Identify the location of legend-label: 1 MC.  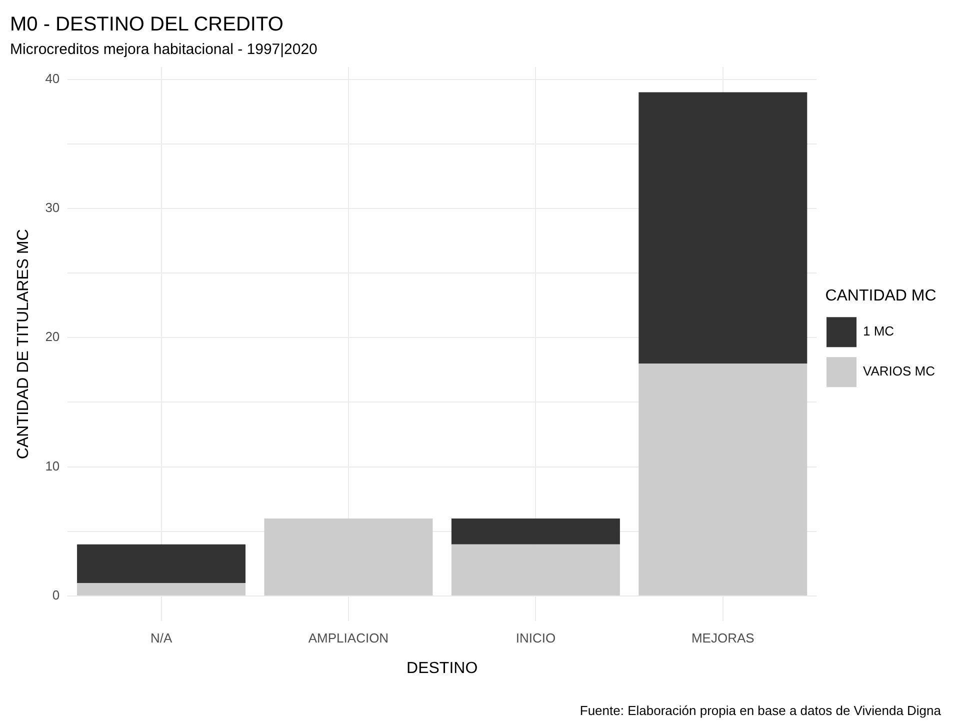
(878, 331).